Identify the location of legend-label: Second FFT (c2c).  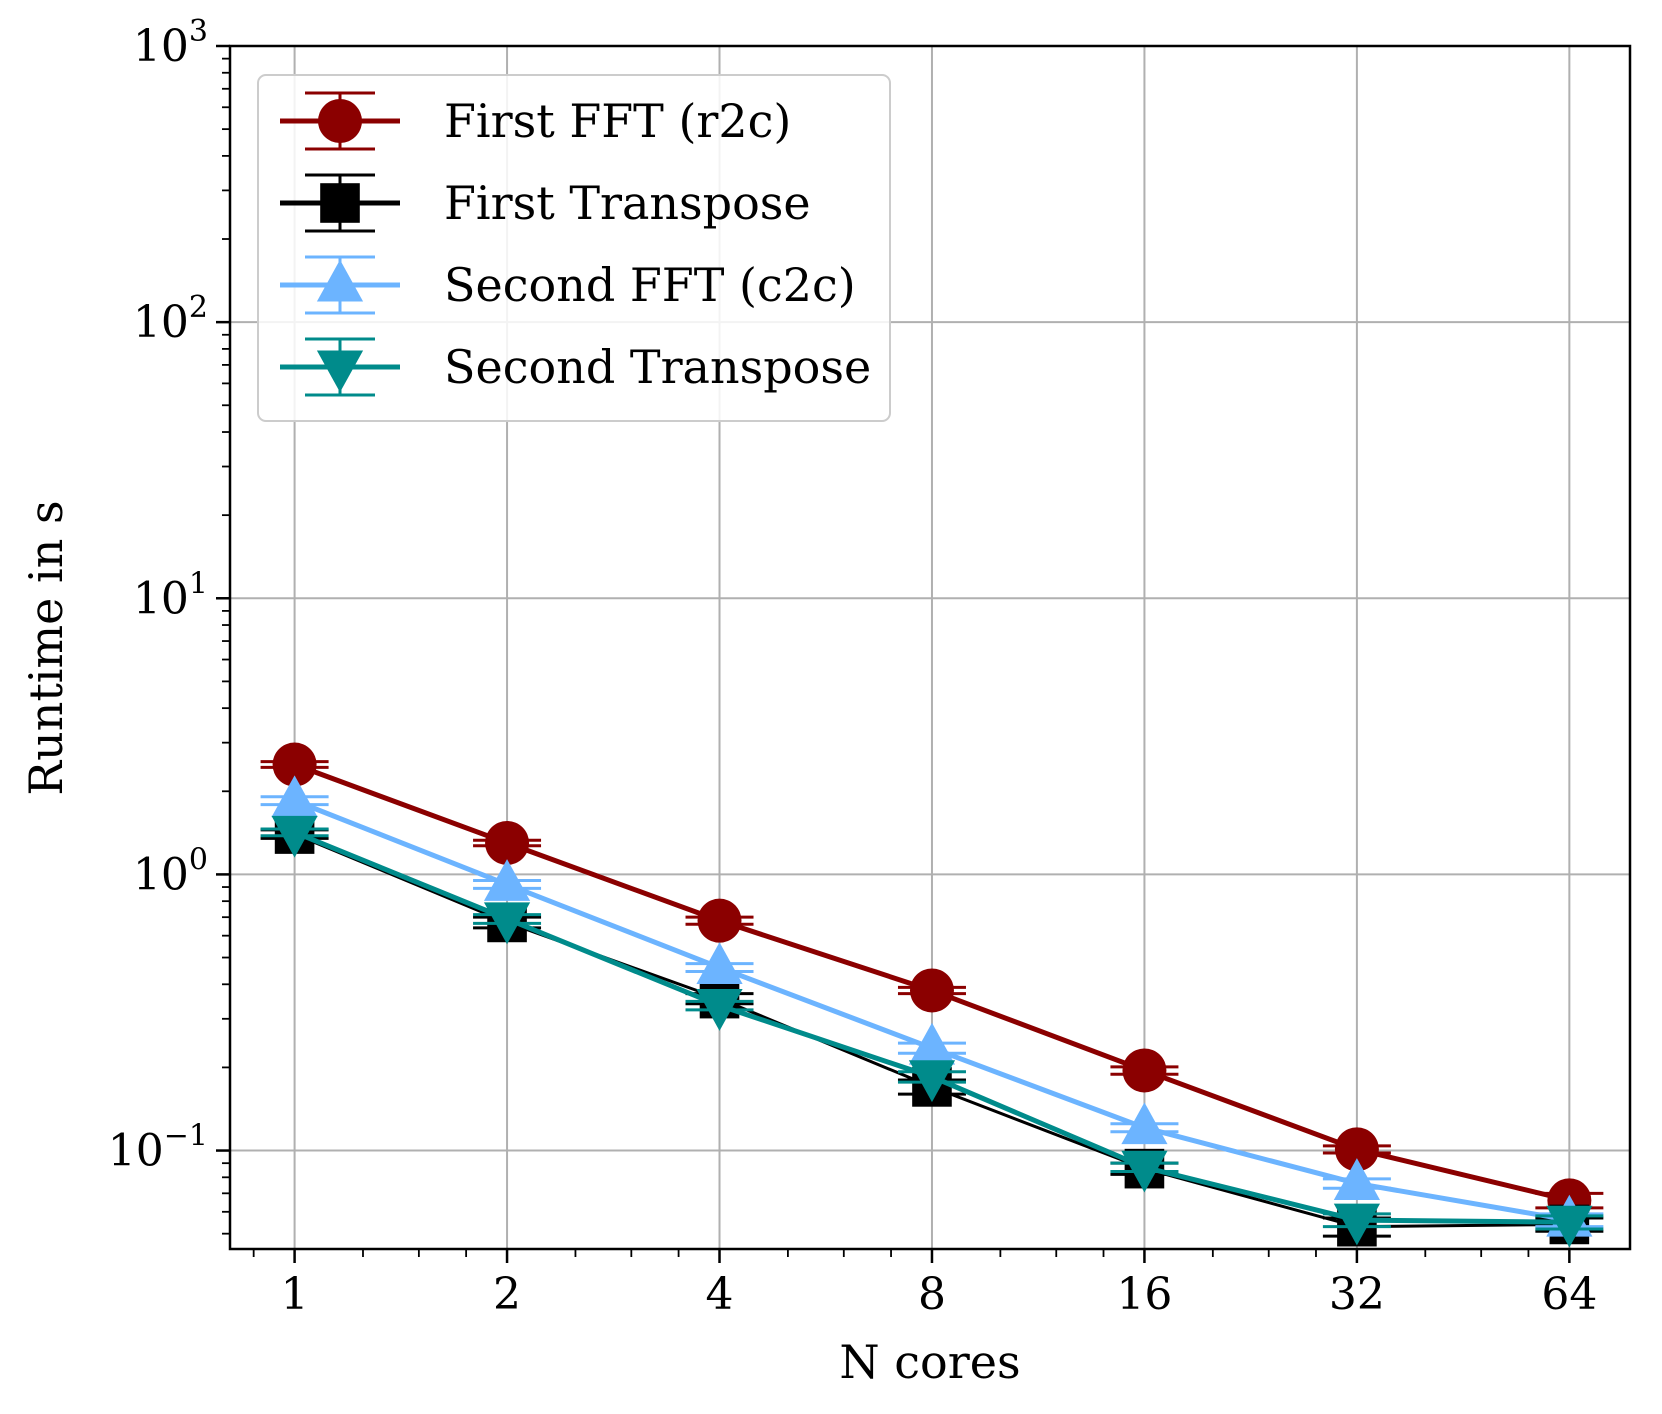
(650, 285).